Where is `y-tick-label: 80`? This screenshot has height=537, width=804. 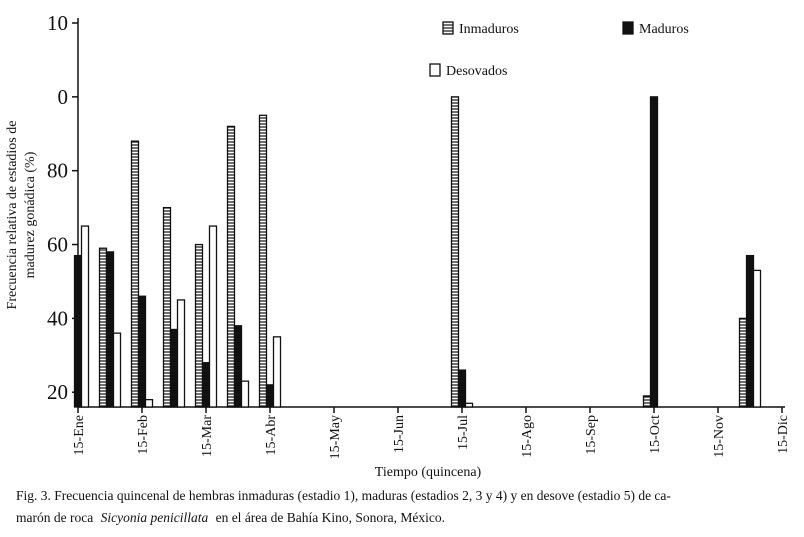
y-tick-label: 80 is located at coordinates (57, 171).